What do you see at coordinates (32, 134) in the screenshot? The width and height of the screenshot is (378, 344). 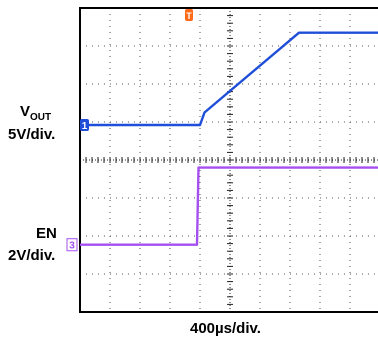 I see `vout-scale: 5V/div.` at bounding box center [32, 134].